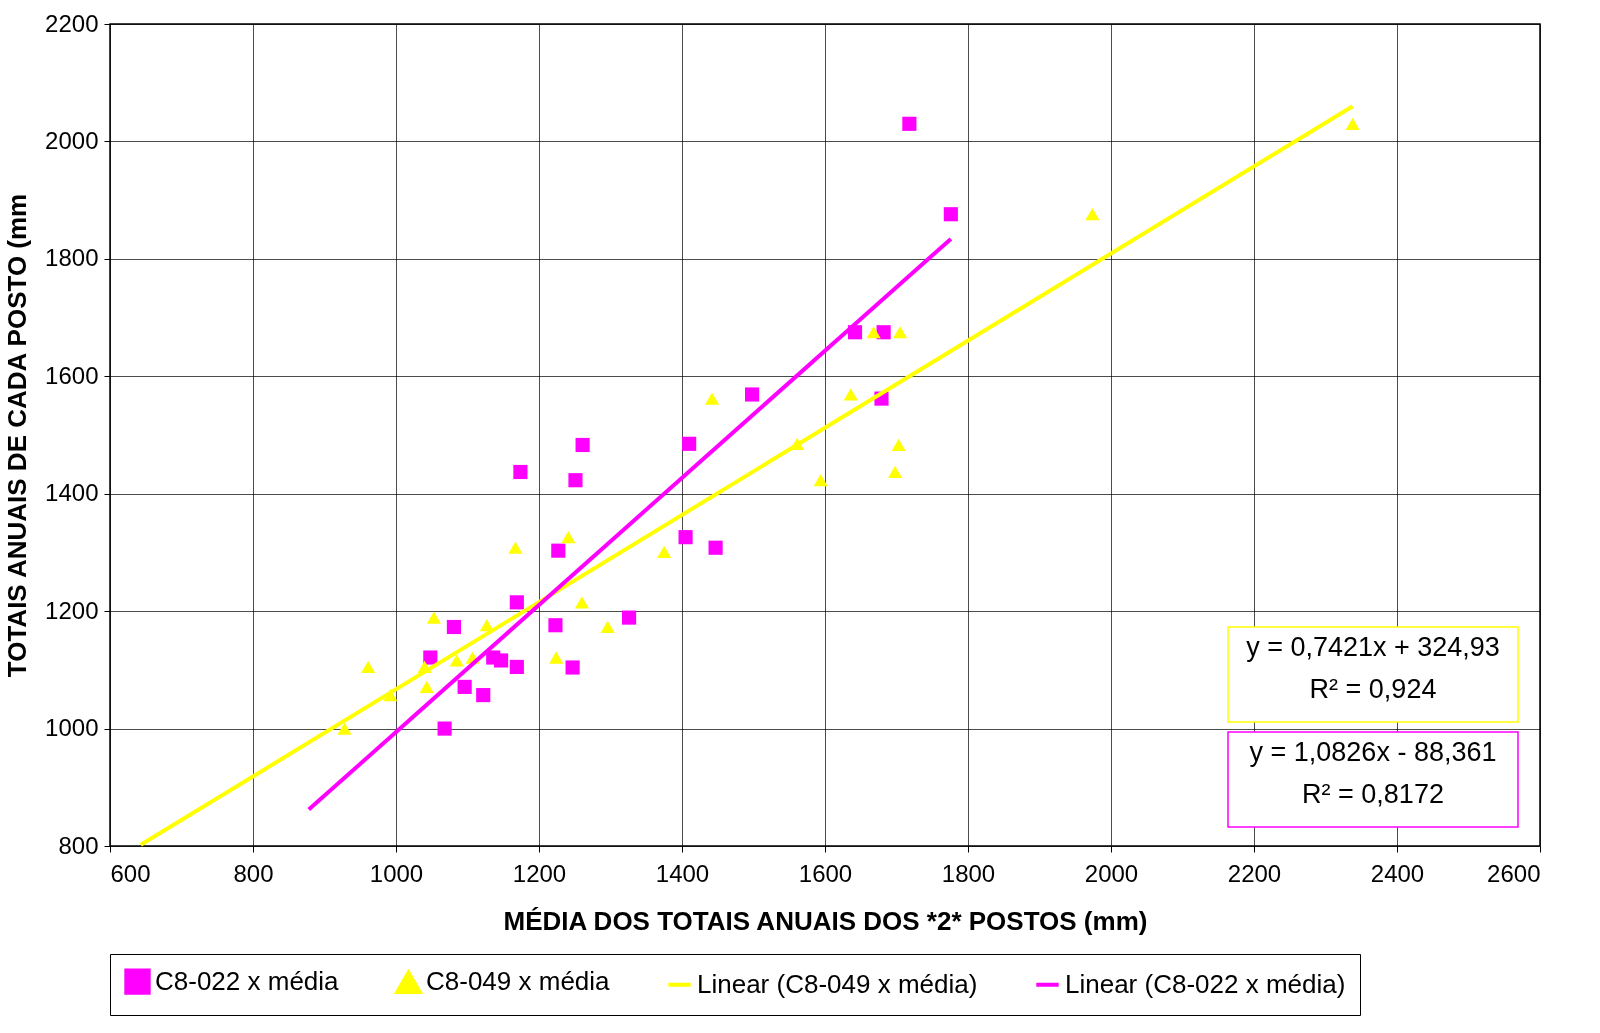 The image size is (1600, 1033). I want to click on x-tick-label: 800, so click(253, 873).